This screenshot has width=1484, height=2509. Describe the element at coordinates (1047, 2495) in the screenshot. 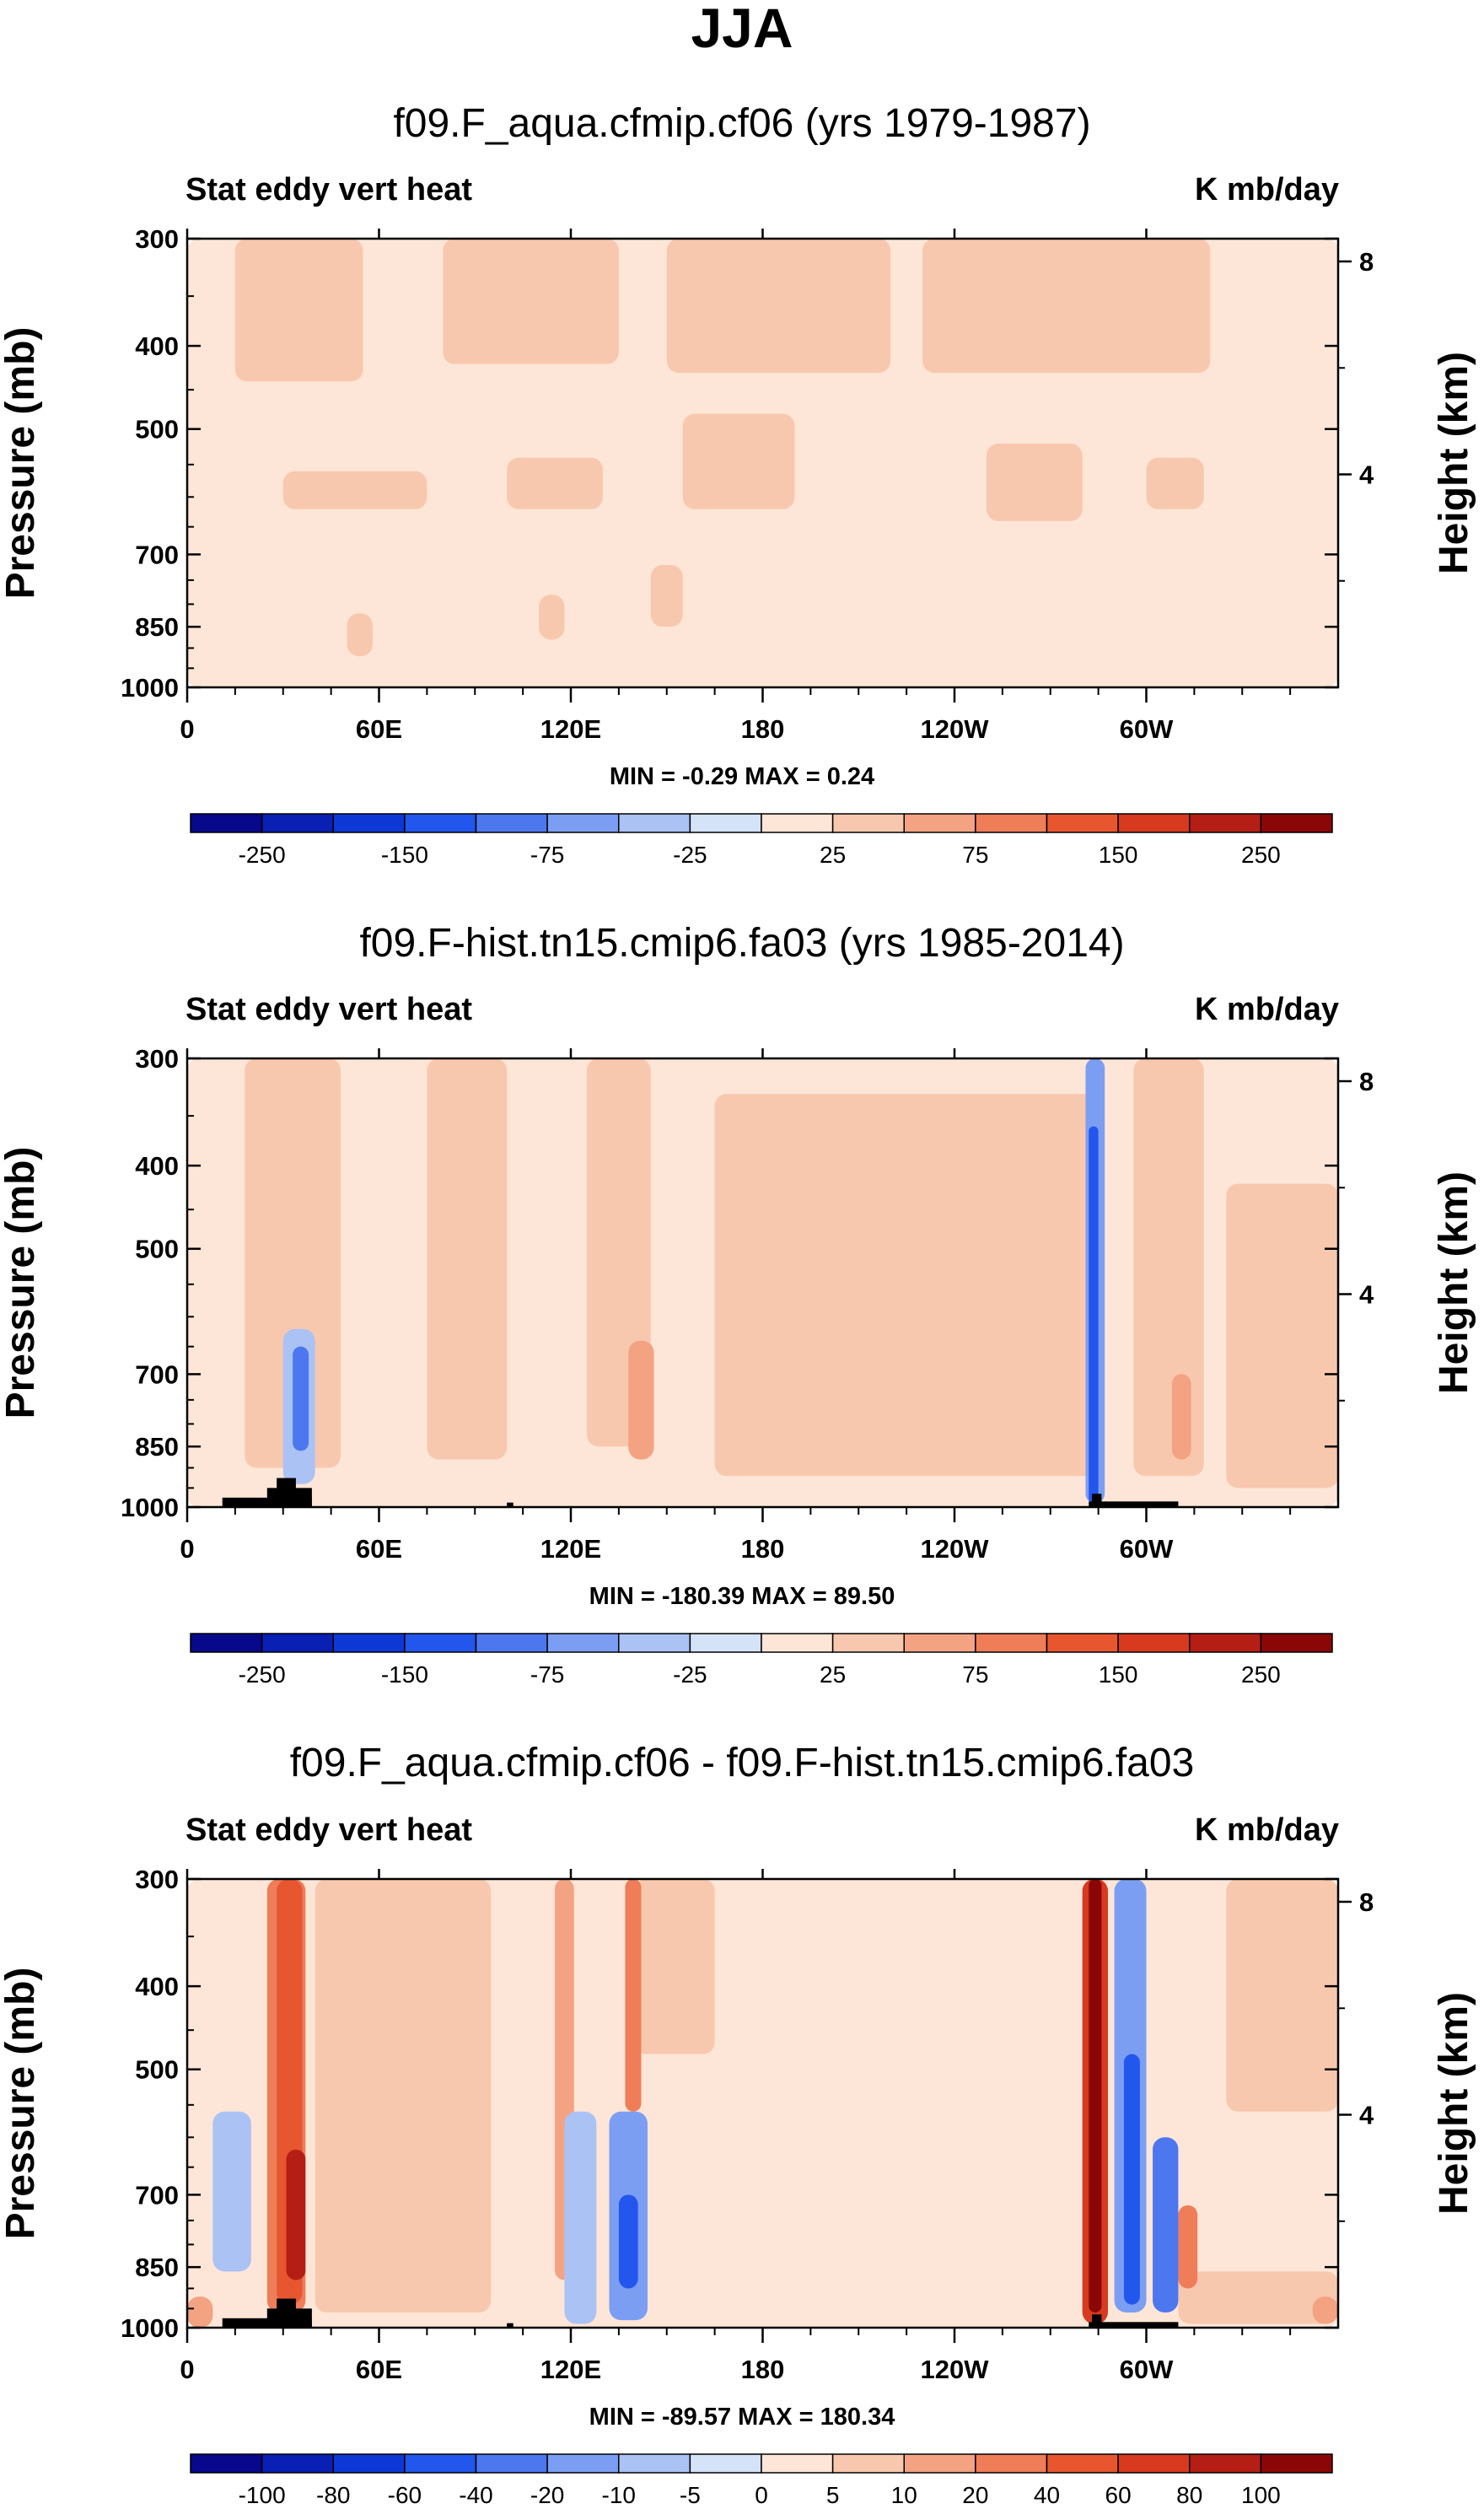

I see `colorbar-label: 40` at that location.